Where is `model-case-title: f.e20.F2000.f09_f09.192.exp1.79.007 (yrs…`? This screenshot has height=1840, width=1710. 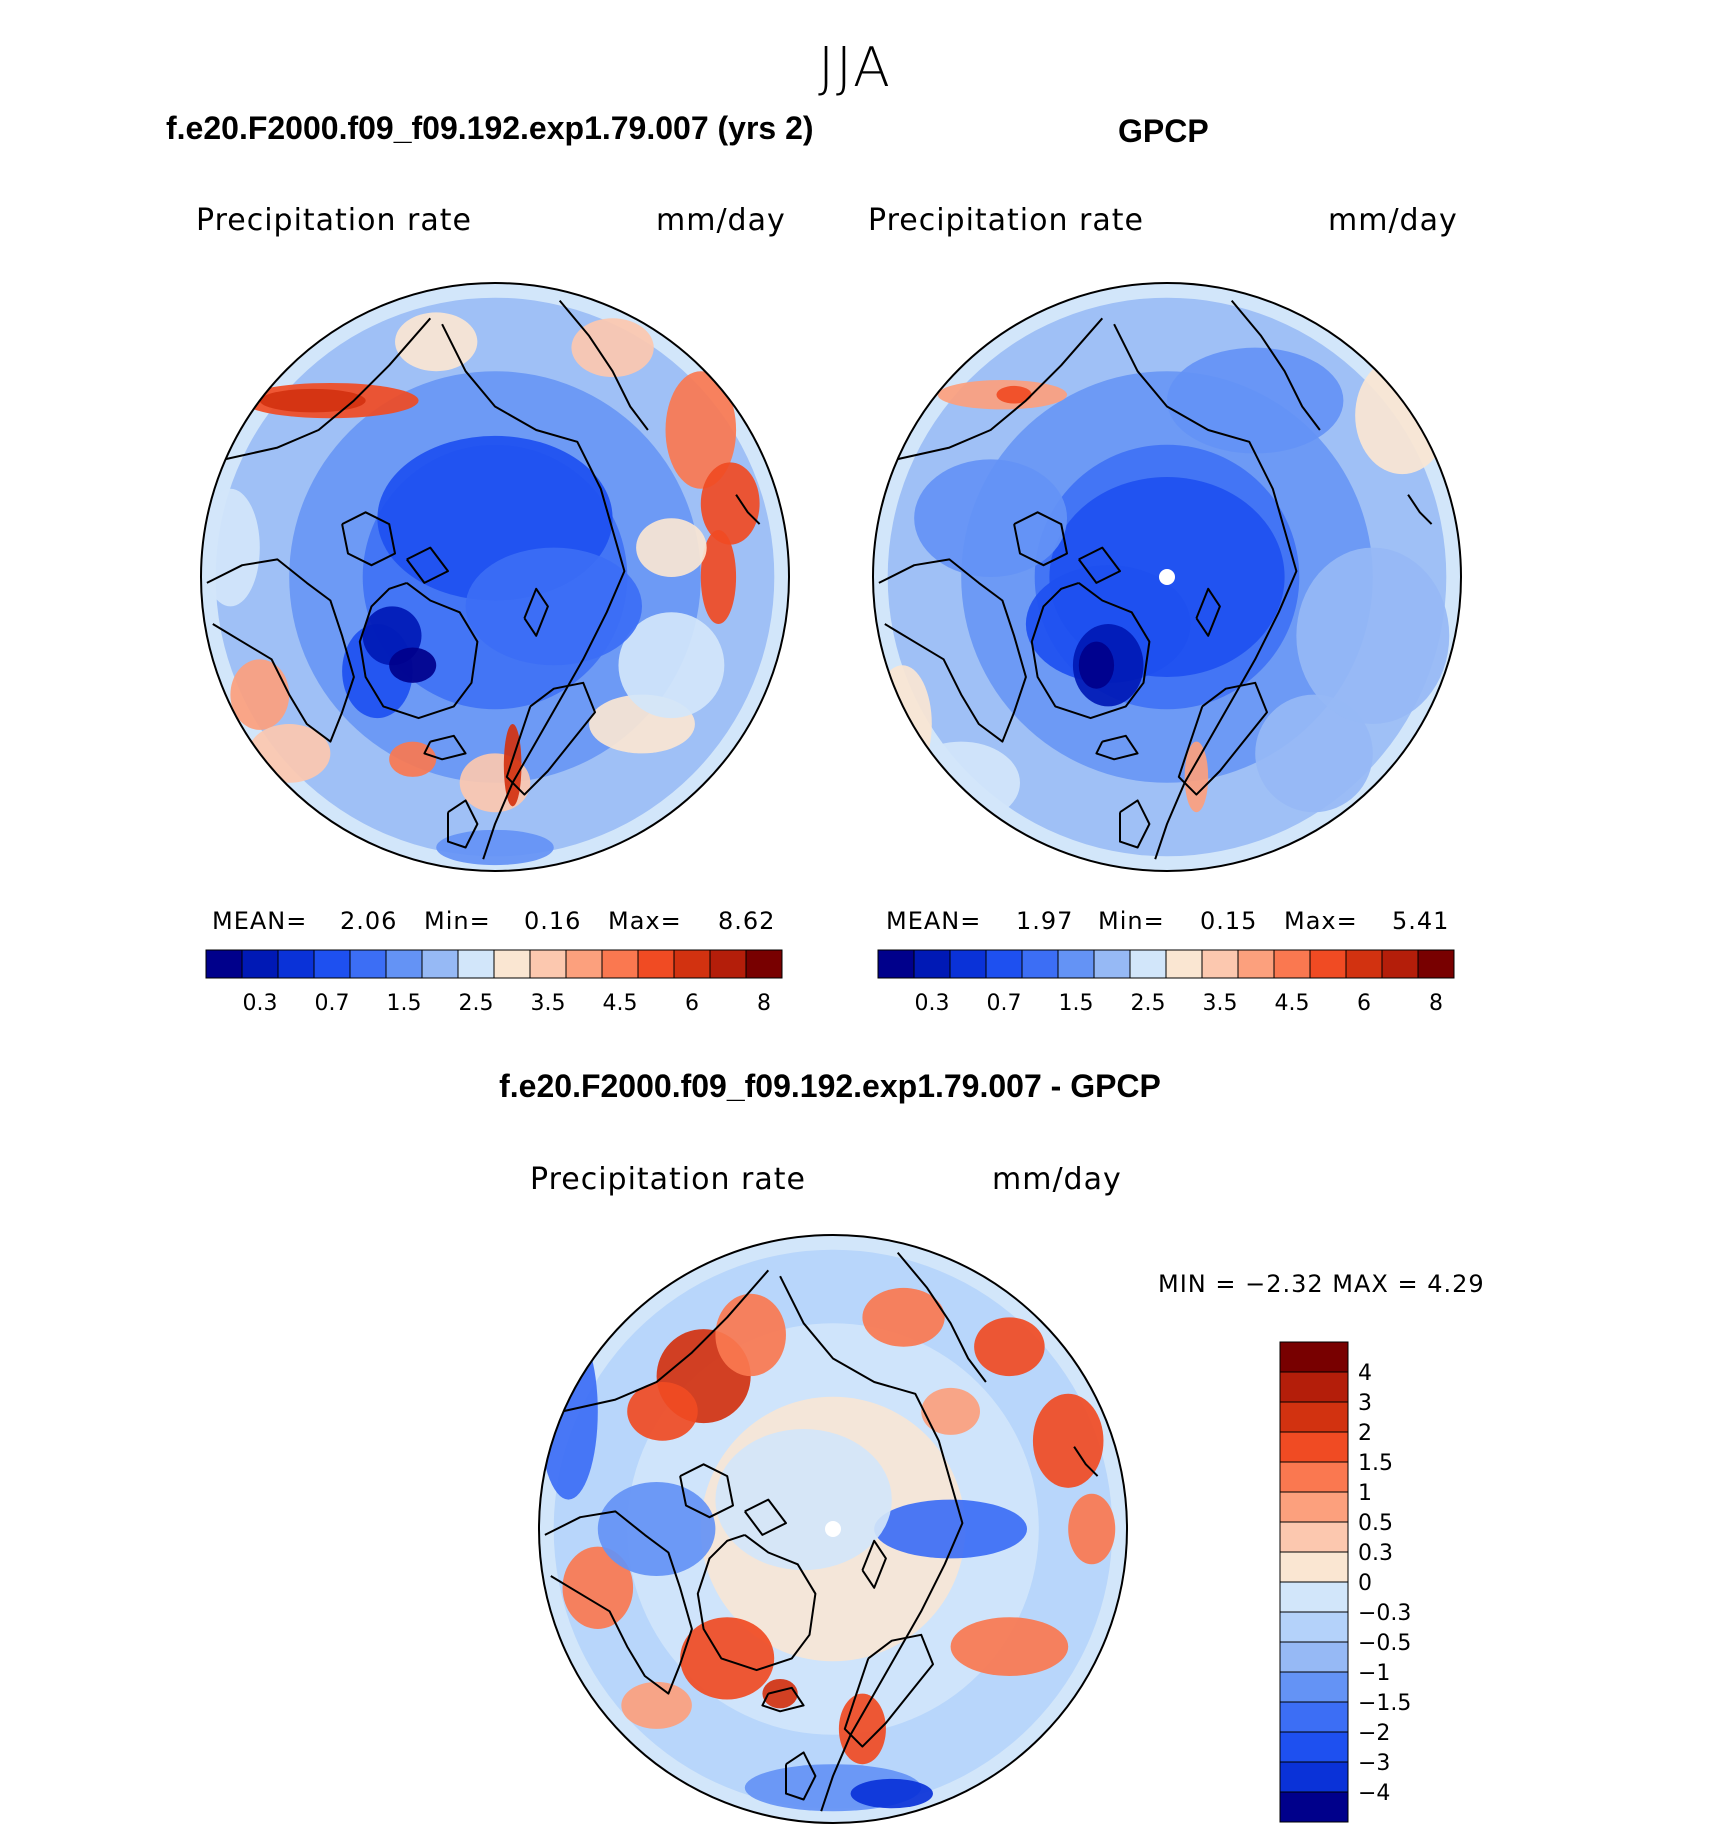 model-case-title: f.e20.F2000.f09_f09.192.exp1.79.007 (yrs… is located at coordinates (490, 128).